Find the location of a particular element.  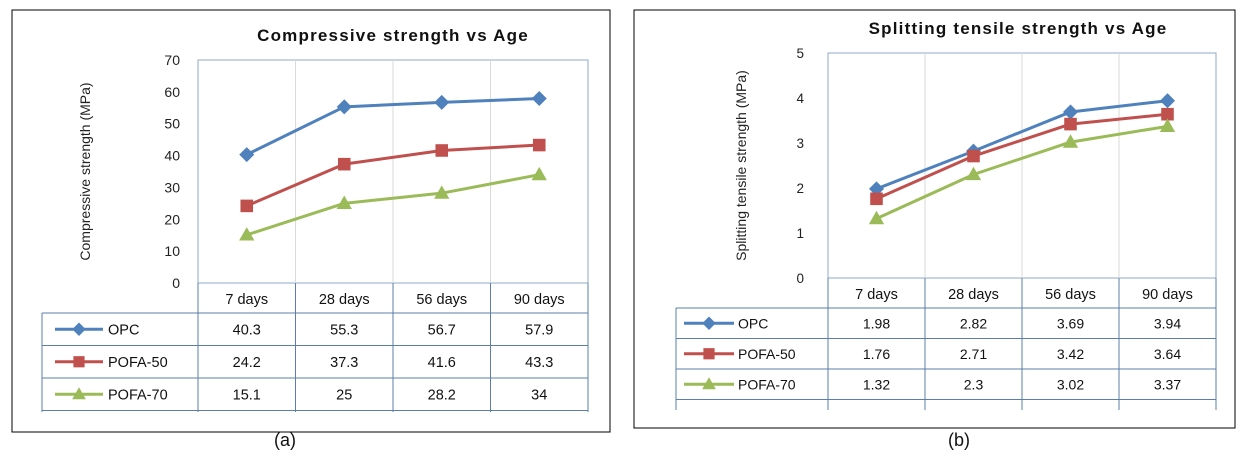

data-table-cell: 37.3 is located at coordinates (344, 363).